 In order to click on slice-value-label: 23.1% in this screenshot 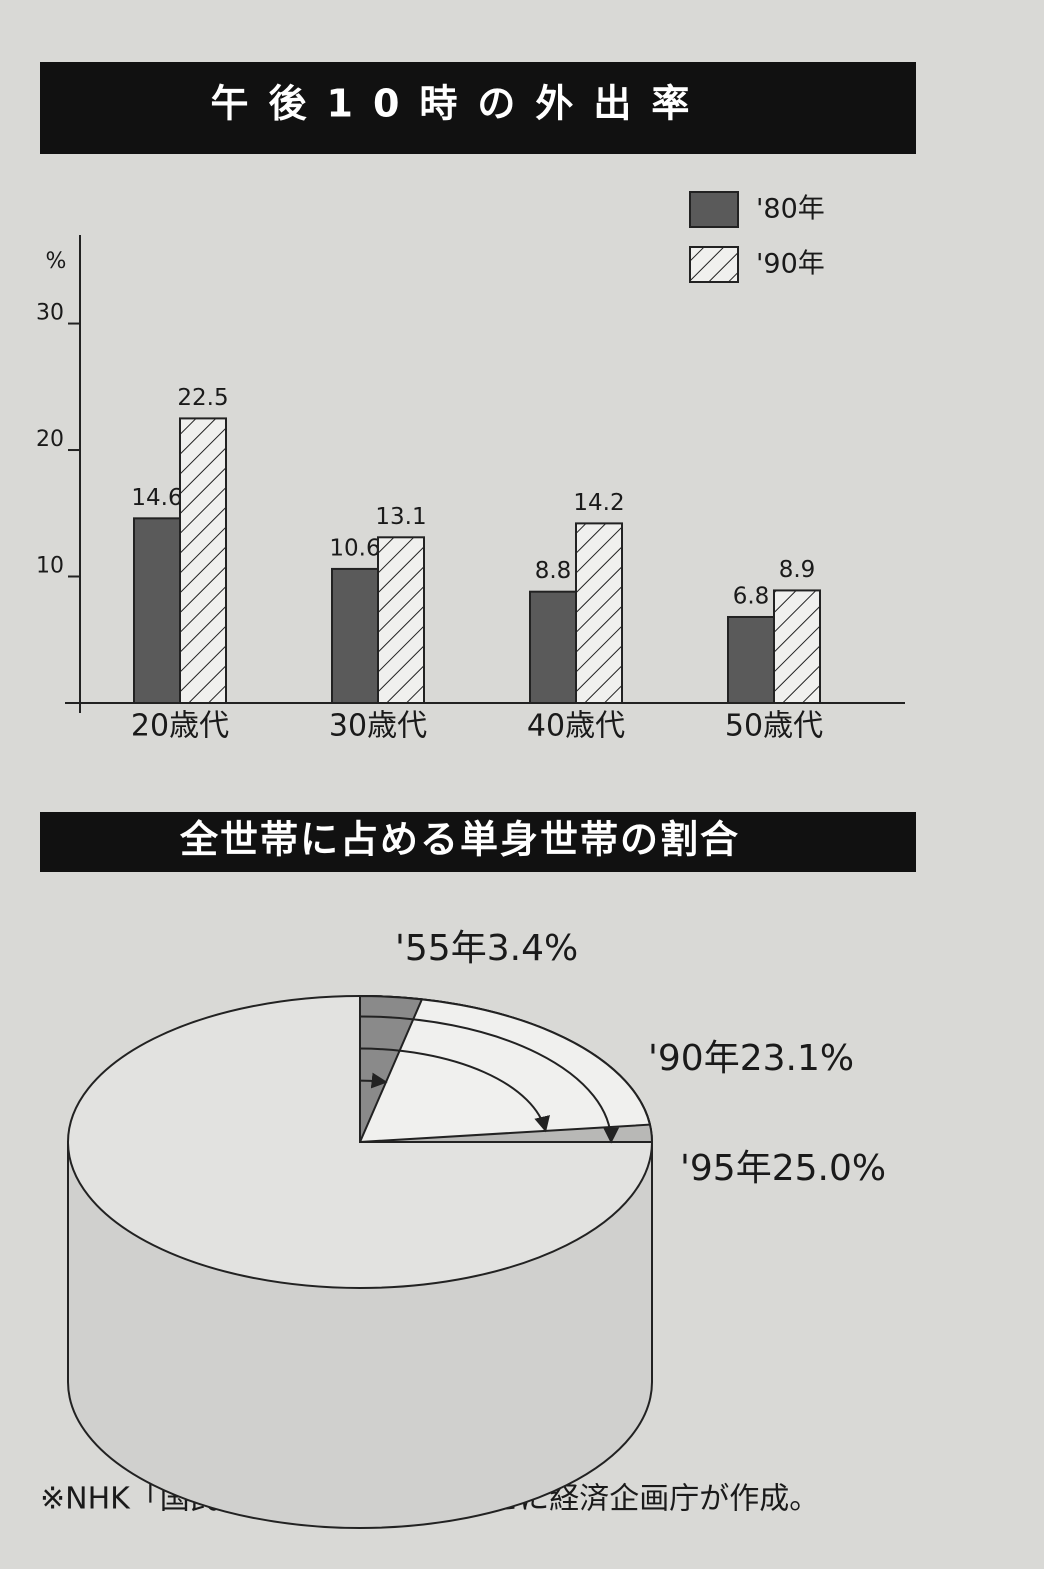, I will do `click(797, 1058)`.